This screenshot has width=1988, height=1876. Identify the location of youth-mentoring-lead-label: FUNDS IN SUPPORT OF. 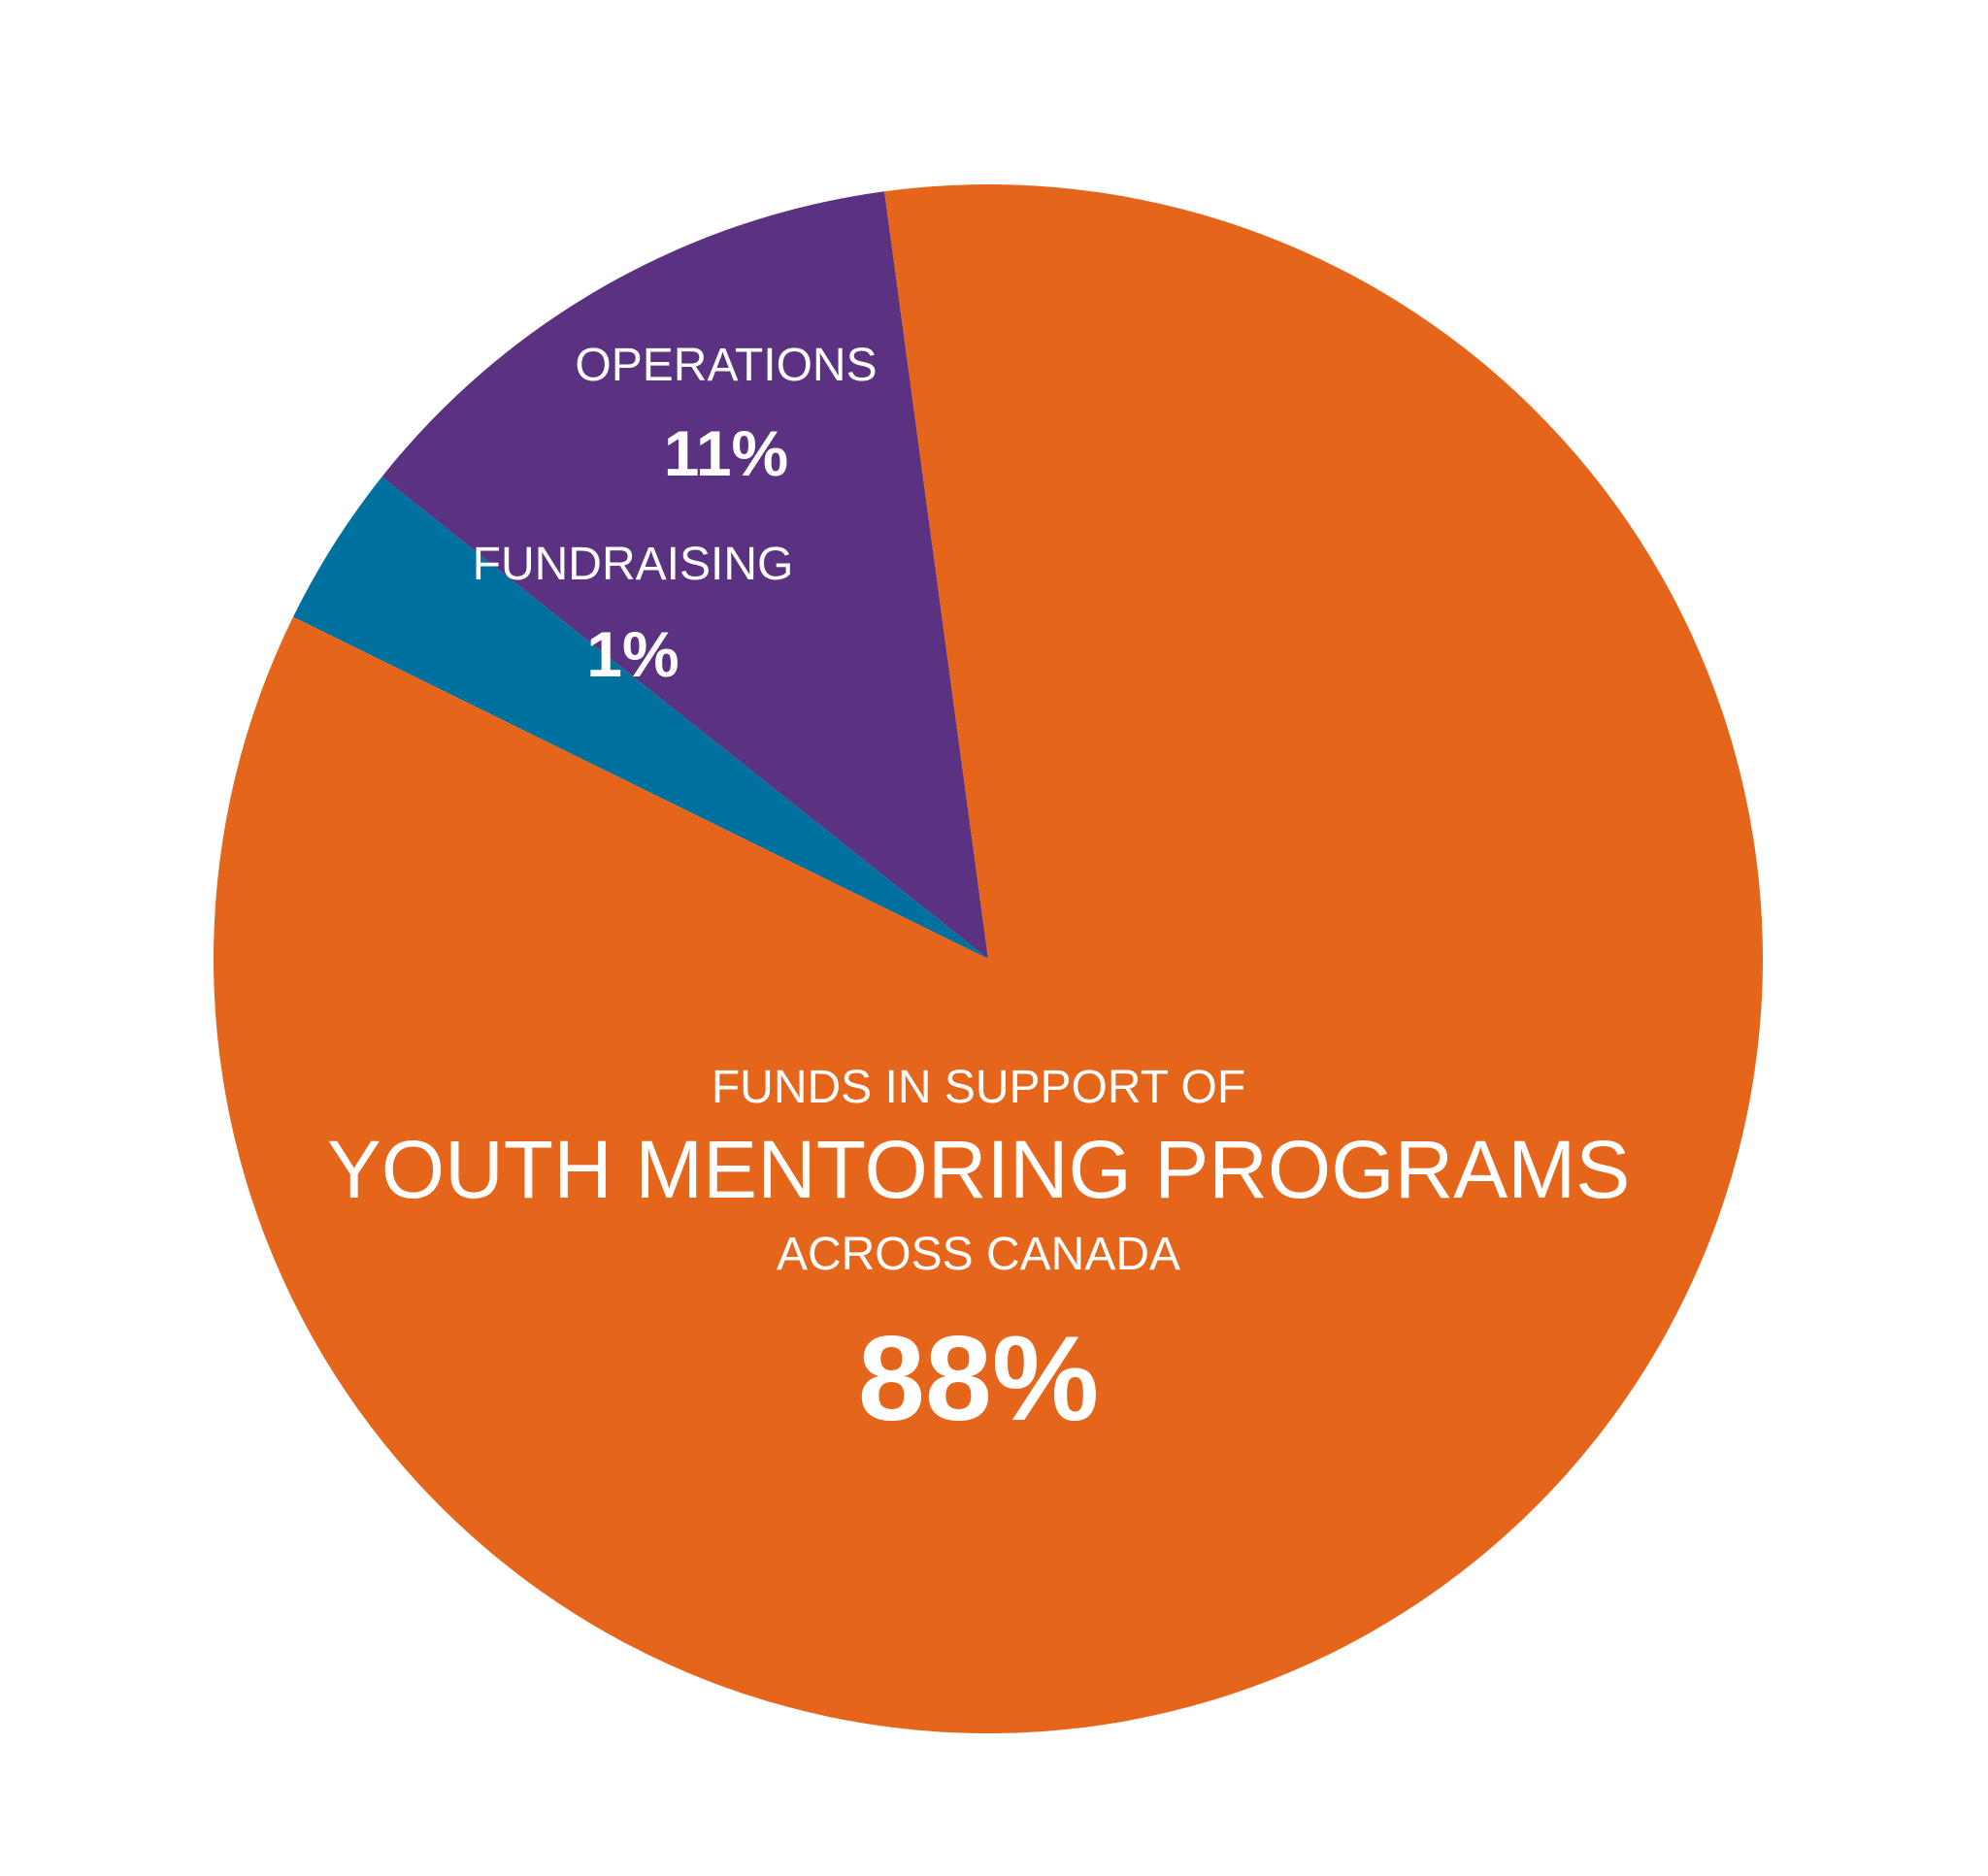
(978, 1087).